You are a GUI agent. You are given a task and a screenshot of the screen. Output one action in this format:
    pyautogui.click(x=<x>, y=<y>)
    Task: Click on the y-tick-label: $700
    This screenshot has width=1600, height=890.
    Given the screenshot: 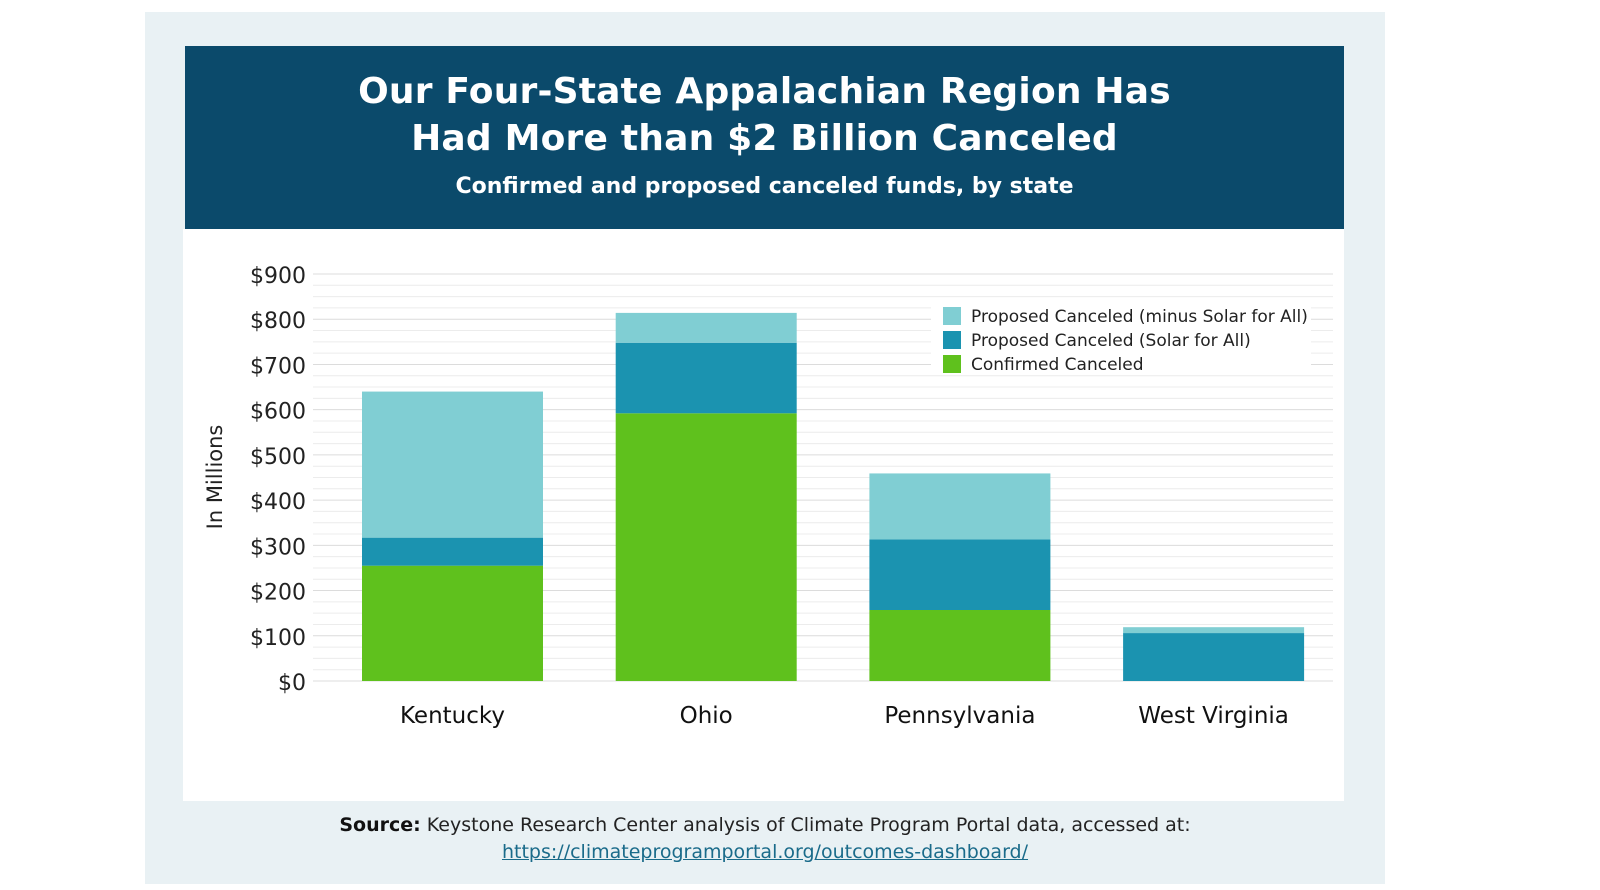 What is the action you would take?
    pyautogui.click(x=278, y=366)
    